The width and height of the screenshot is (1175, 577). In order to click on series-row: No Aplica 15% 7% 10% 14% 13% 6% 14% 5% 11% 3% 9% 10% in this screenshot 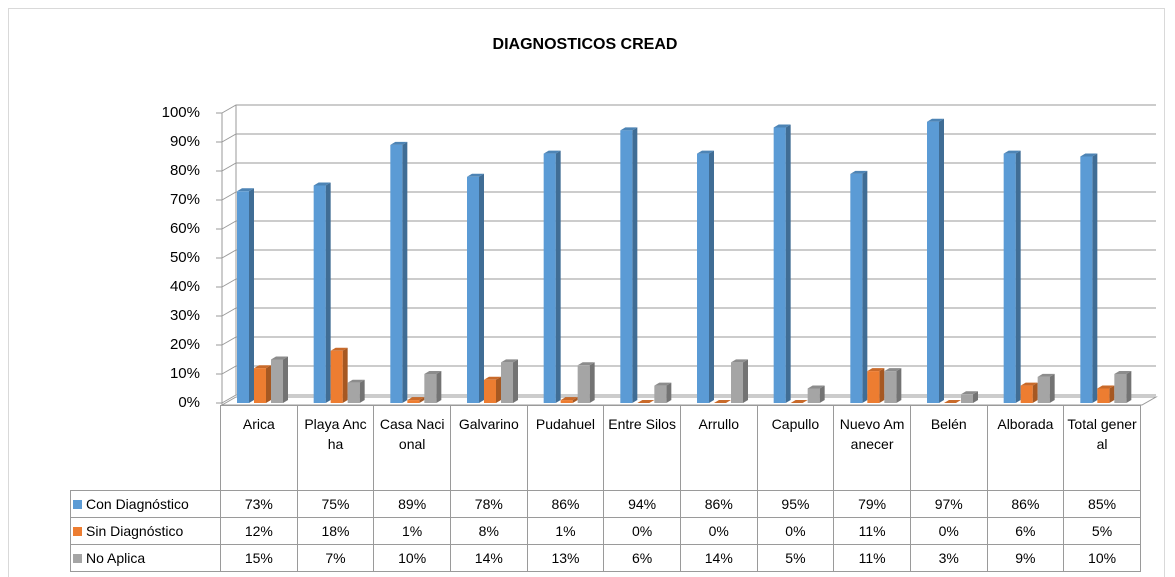, I will do `click(605, 558)`.